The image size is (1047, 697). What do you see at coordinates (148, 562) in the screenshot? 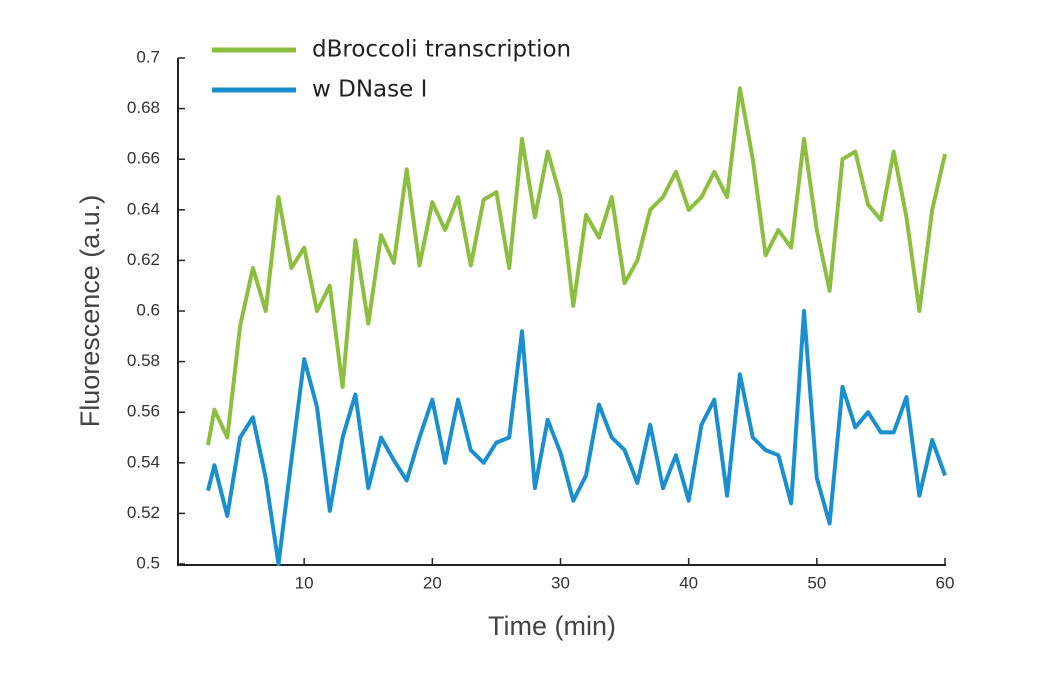
I see `y-tick-label: 0.5` at bounding box center [148, 562].